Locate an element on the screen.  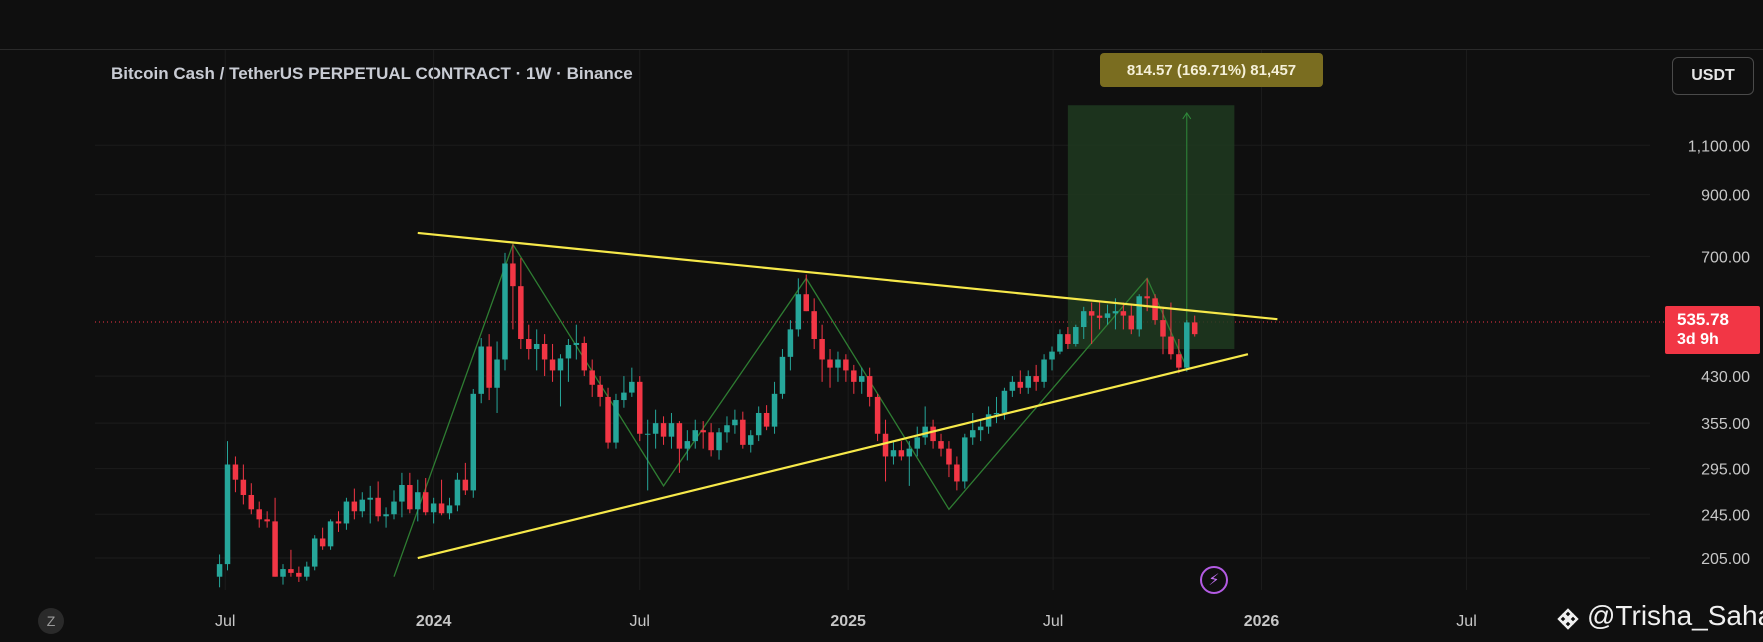
price-tick-label: 245.00 is located at coordinates (1725, 515).